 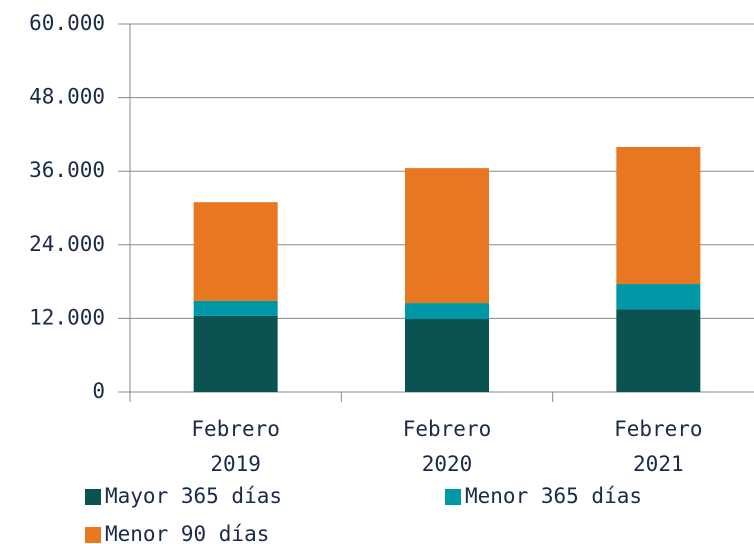 I want to click on legend-label: Mayor 365 días, so click(x=193, y=496).